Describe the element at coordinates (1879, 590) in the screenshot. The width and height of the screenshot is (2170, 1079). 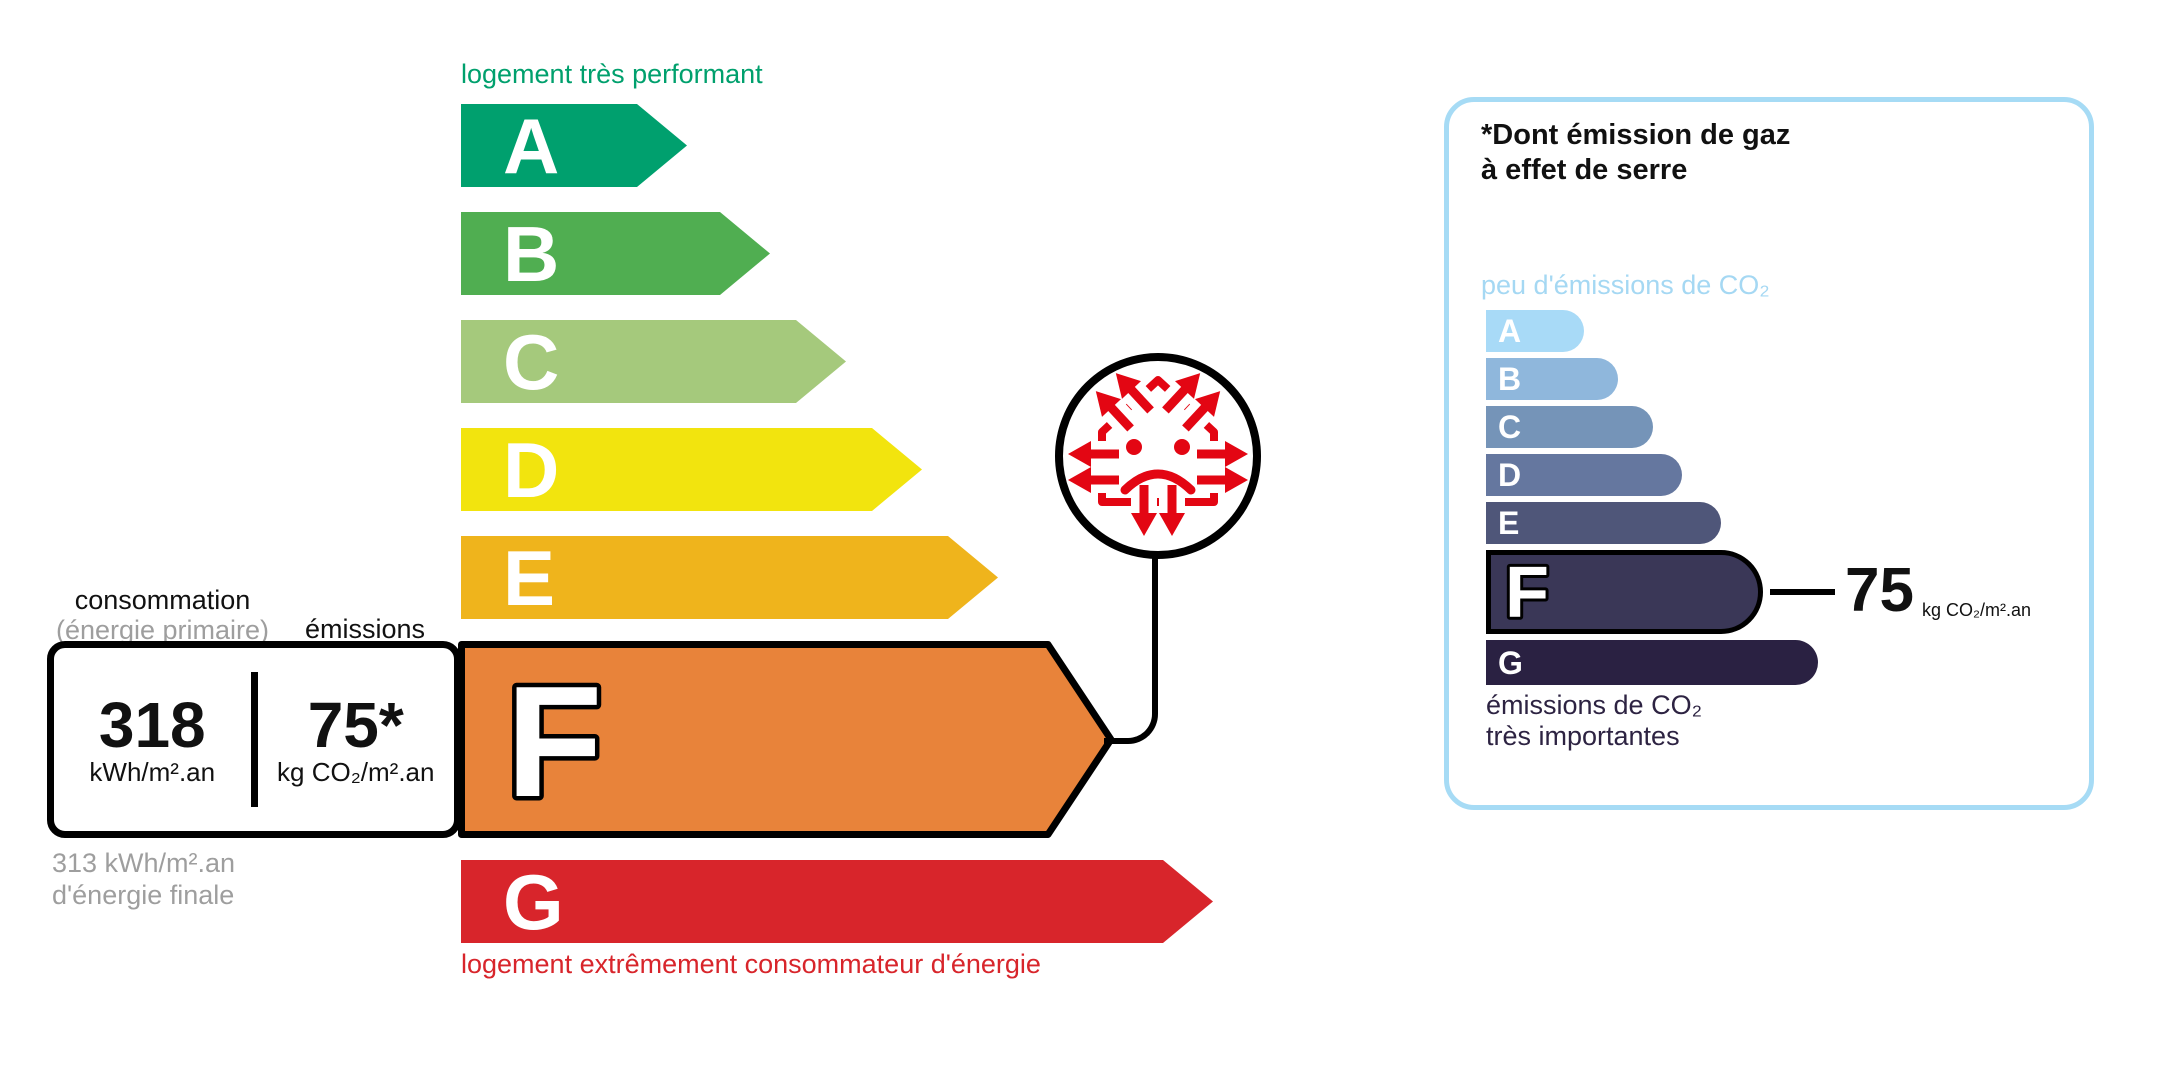
I see `co2-value: 75` at that location.